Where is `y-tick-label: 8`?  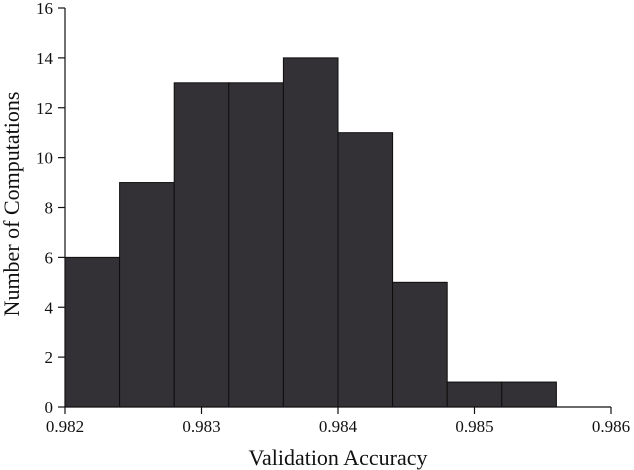
y-tick-label: 8 is located at coordinates (49, 208).